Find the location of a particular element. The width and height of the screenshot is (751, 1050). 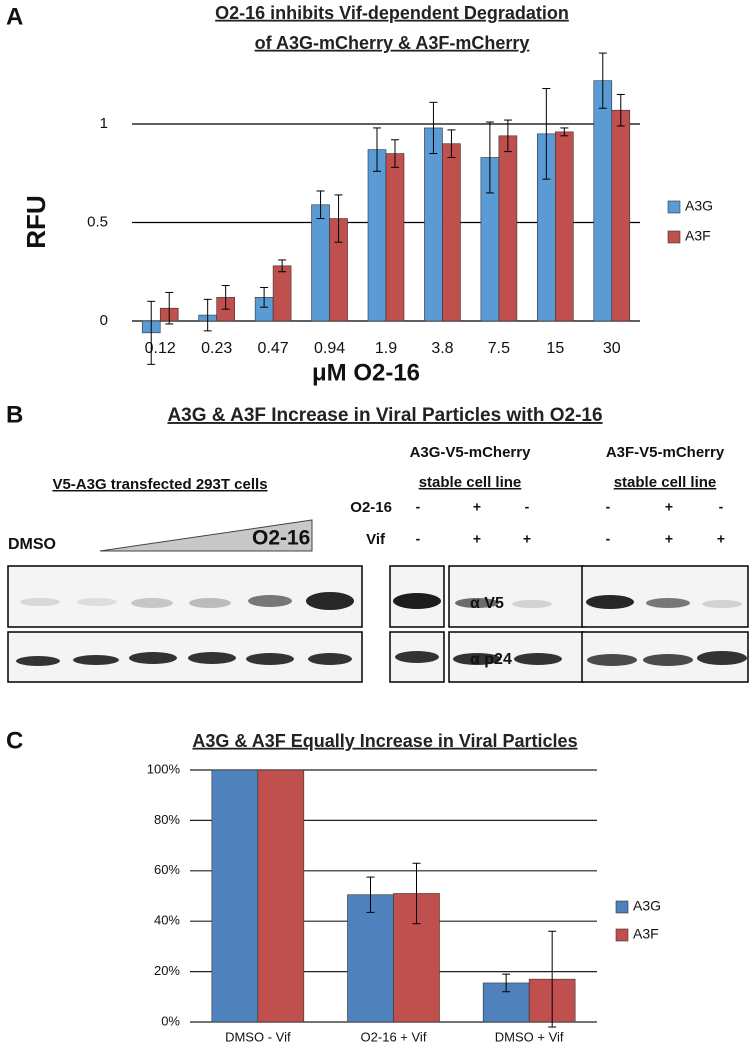

y-tick-label: 100% is located at coordinates (164, 768).